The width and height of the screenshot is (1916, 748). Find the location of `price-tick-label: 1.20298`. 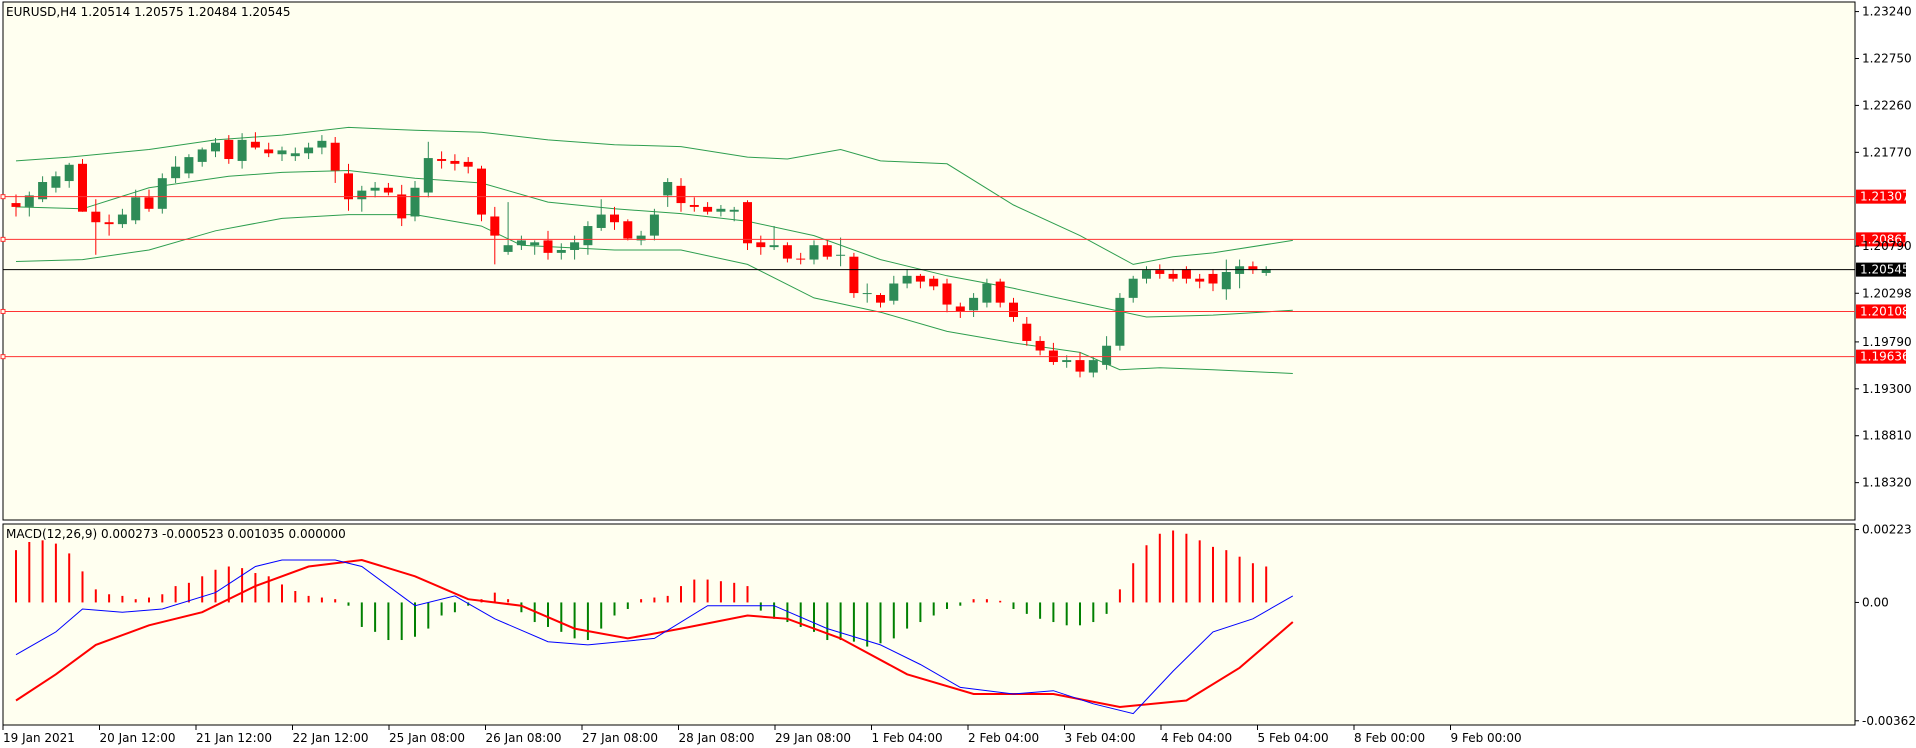

price-tick-label: 1.20298 is located at coordinates (1887, 293).